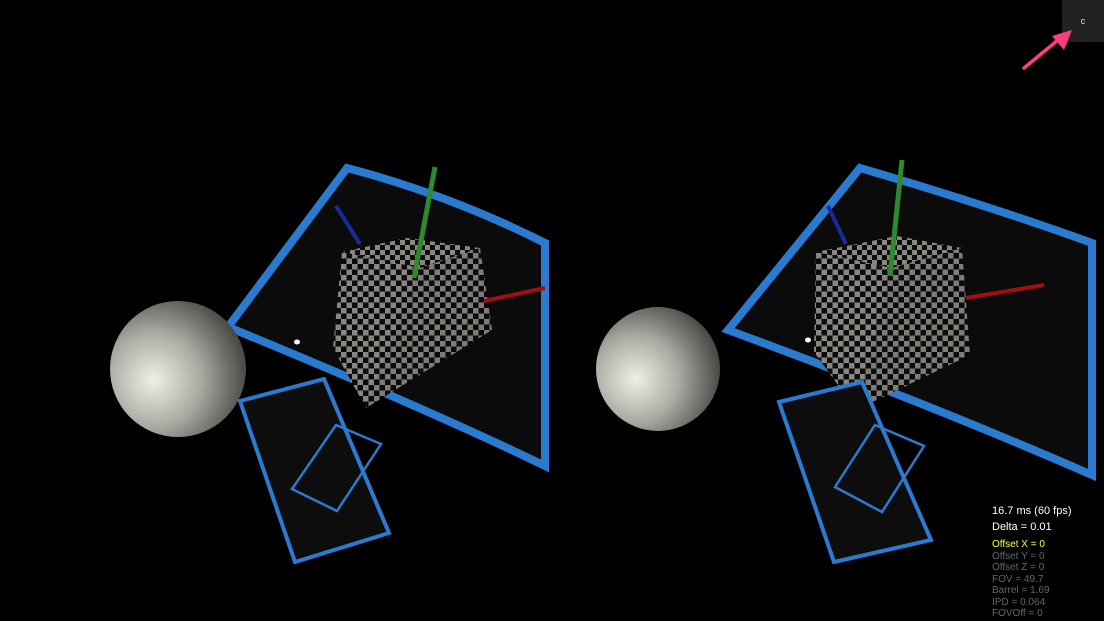 The height and width of the screenshot is (621, 1104). What do you see at coordinates (1018, 544) in the screenshot?
I see `param-offset-x: Offset X = 0` at bounding box center [1018, 544].